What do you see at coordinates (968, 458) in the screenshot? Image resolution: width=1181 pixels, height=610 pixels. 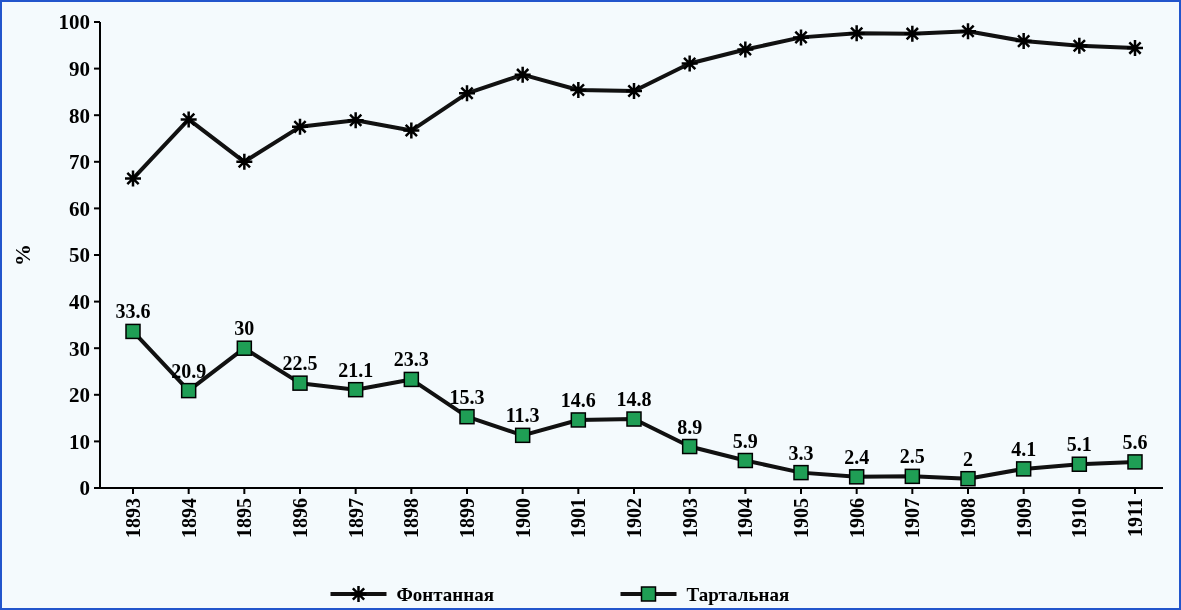 I see `data-label: 2` at bounding box center [968, 458].